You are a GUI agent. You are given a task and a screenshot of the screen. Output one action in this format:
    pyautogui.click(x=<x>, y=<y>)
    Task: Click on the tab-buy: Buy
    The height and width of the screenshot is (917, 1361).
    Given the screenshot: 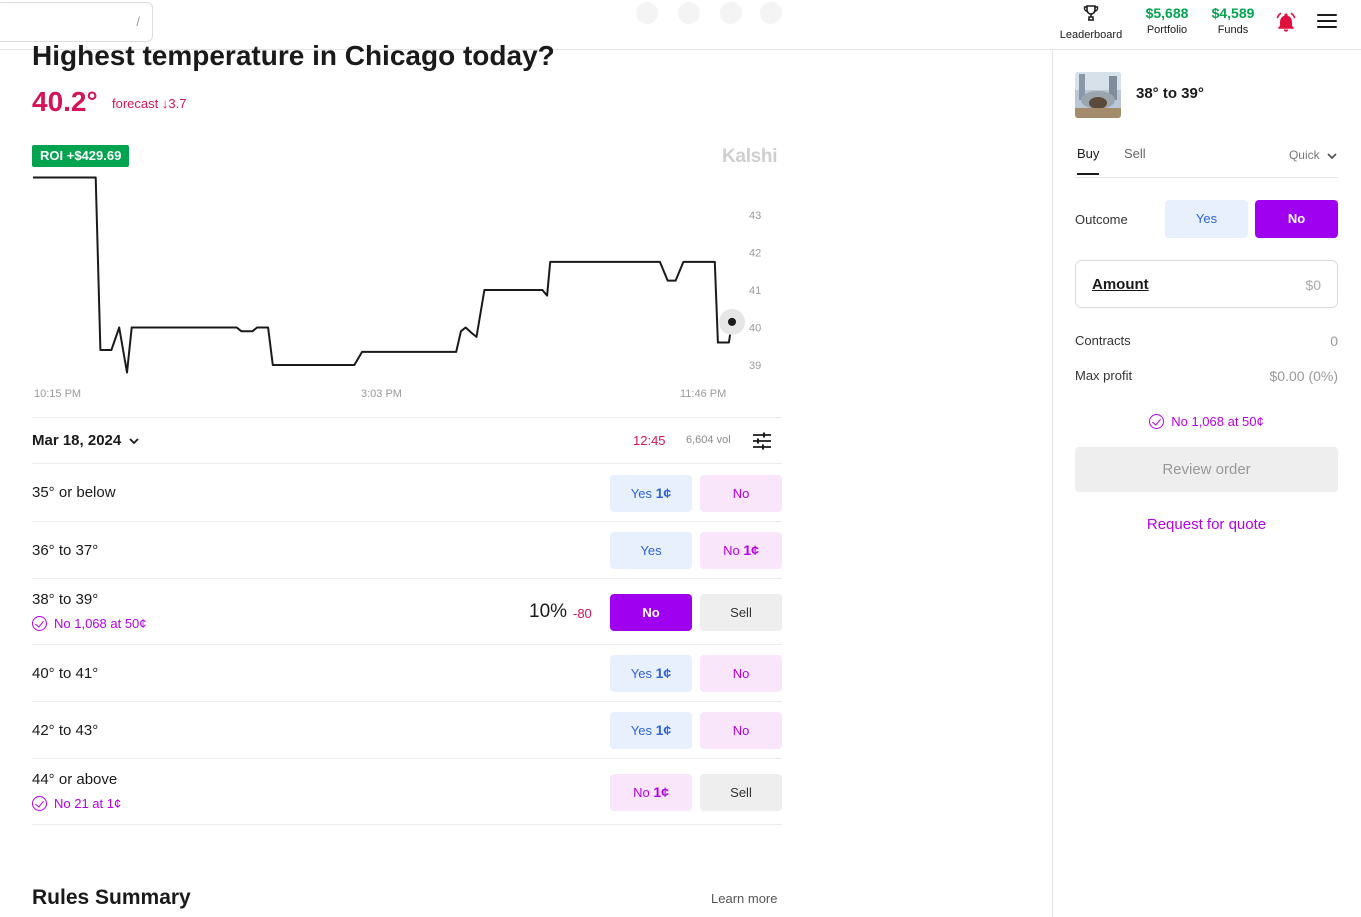 What is the action you would take?
    pyautogui.click(x=1088, y=160)
    